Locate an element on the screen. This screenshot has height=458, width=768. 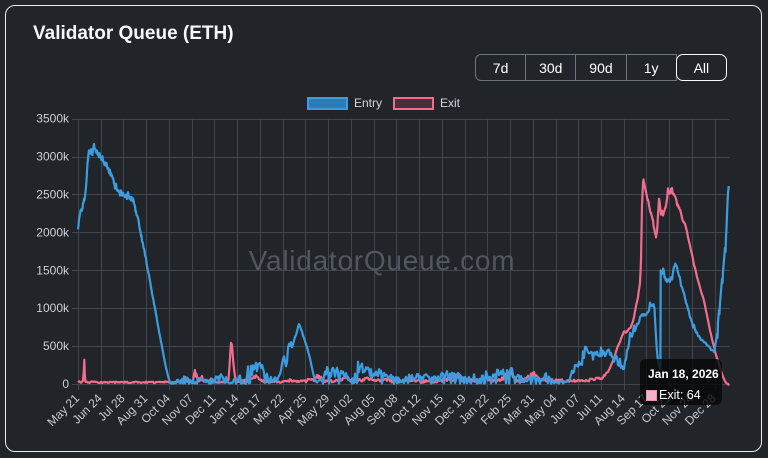
svg-text: 3000k is located at coordinates (53, 157).